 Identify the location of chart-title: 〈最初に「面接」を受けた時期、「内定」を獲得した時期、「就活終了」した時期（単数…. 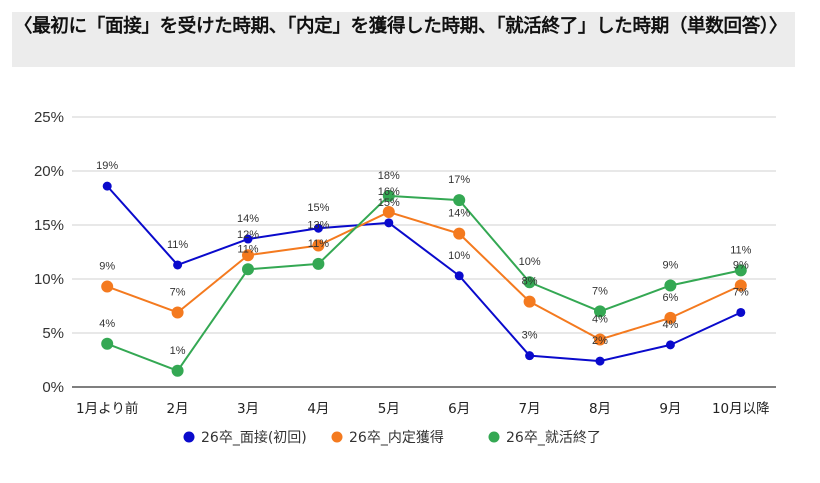
(401, 26).